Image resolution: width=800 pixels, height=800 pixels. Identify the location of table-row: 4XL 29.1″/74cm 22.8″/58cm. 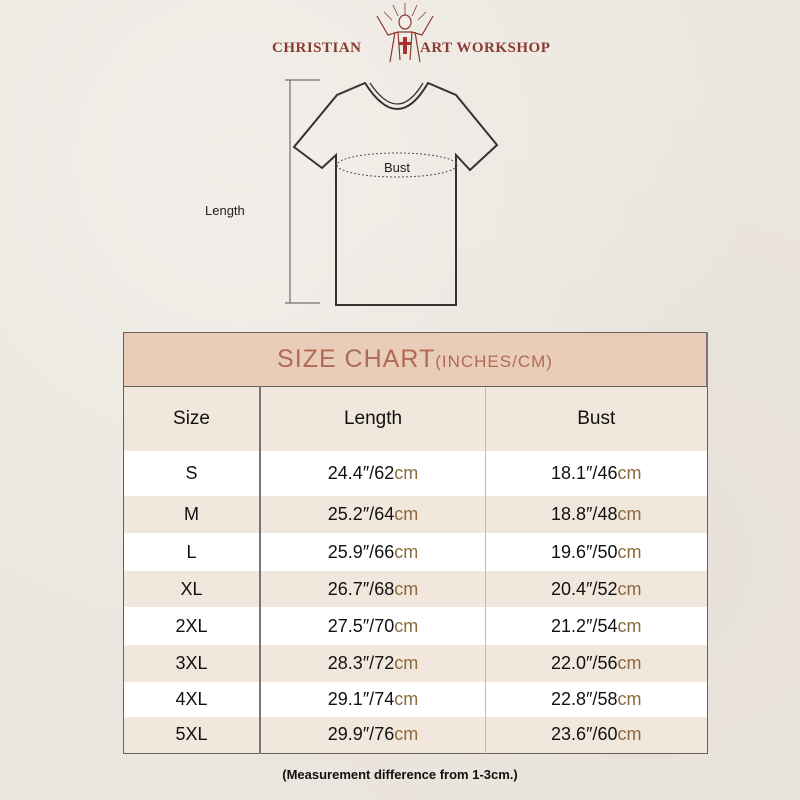
(415, 699).